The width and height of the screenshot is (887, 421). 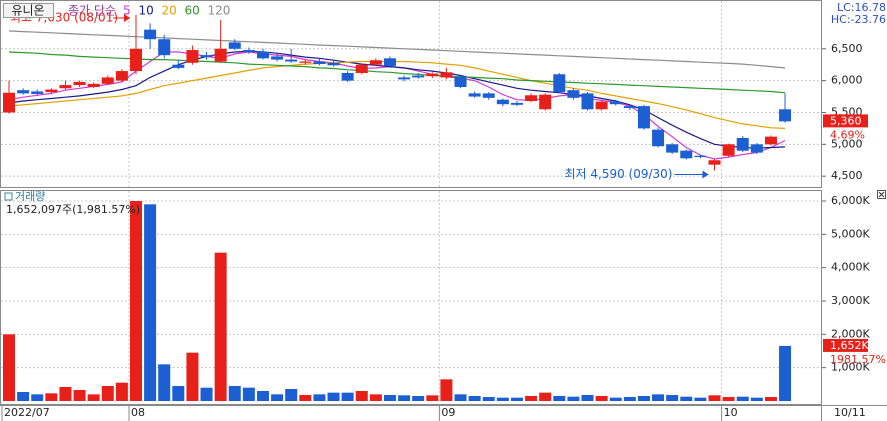 What do you see at coordinates (847, 134) in the screenshot?
I see `change-label: 4.69%` at bounding box center [847, 134].